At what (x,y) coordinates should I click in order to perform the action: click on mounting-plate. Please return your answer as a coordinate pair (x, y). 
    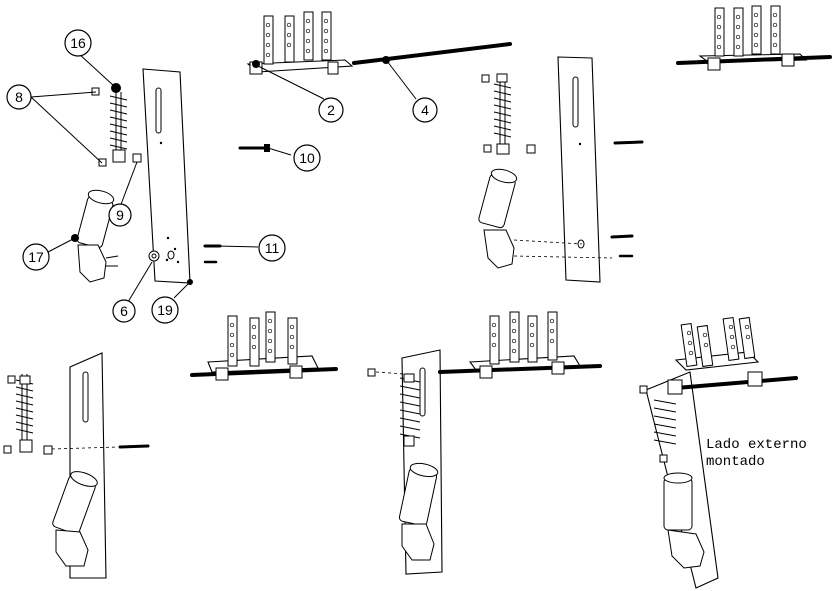
    Looking at the image, I should click on (166, 176).